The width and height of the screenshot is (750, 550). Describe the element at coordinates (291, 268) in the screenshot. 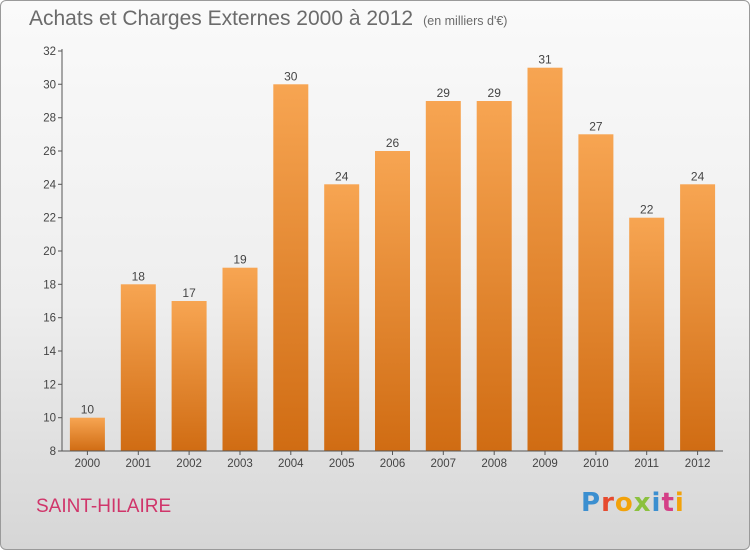

I see `bar-2004` at that location.